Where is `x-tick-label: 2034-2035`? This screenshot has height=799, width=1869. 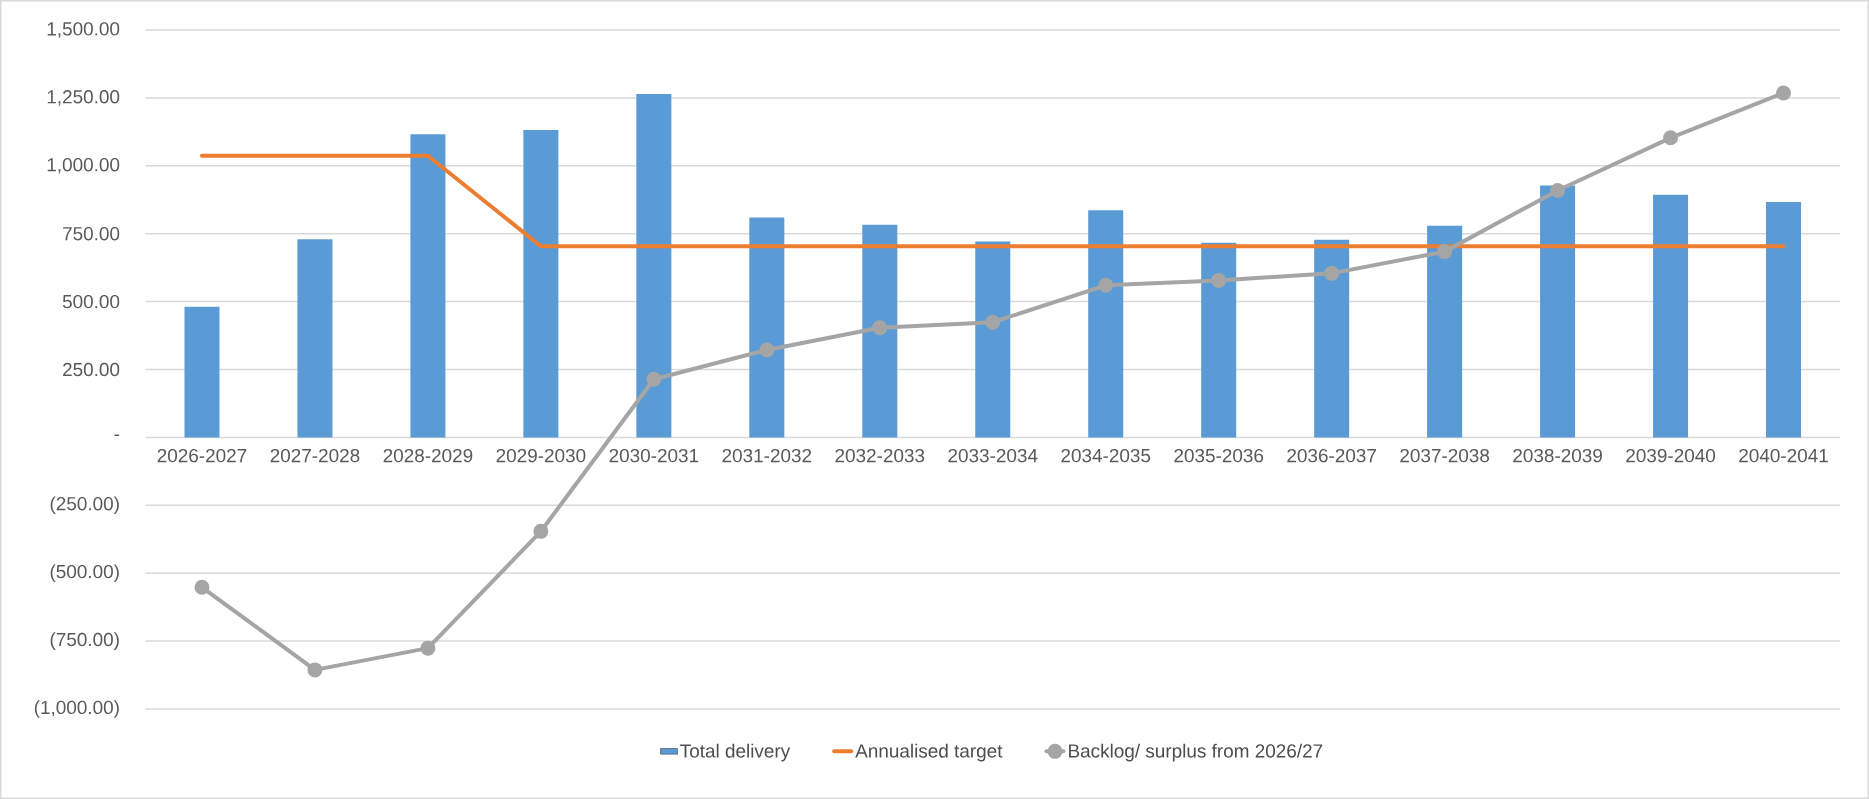 x-tick-label: 2034-2035 is located at coordinates (1106, 455).